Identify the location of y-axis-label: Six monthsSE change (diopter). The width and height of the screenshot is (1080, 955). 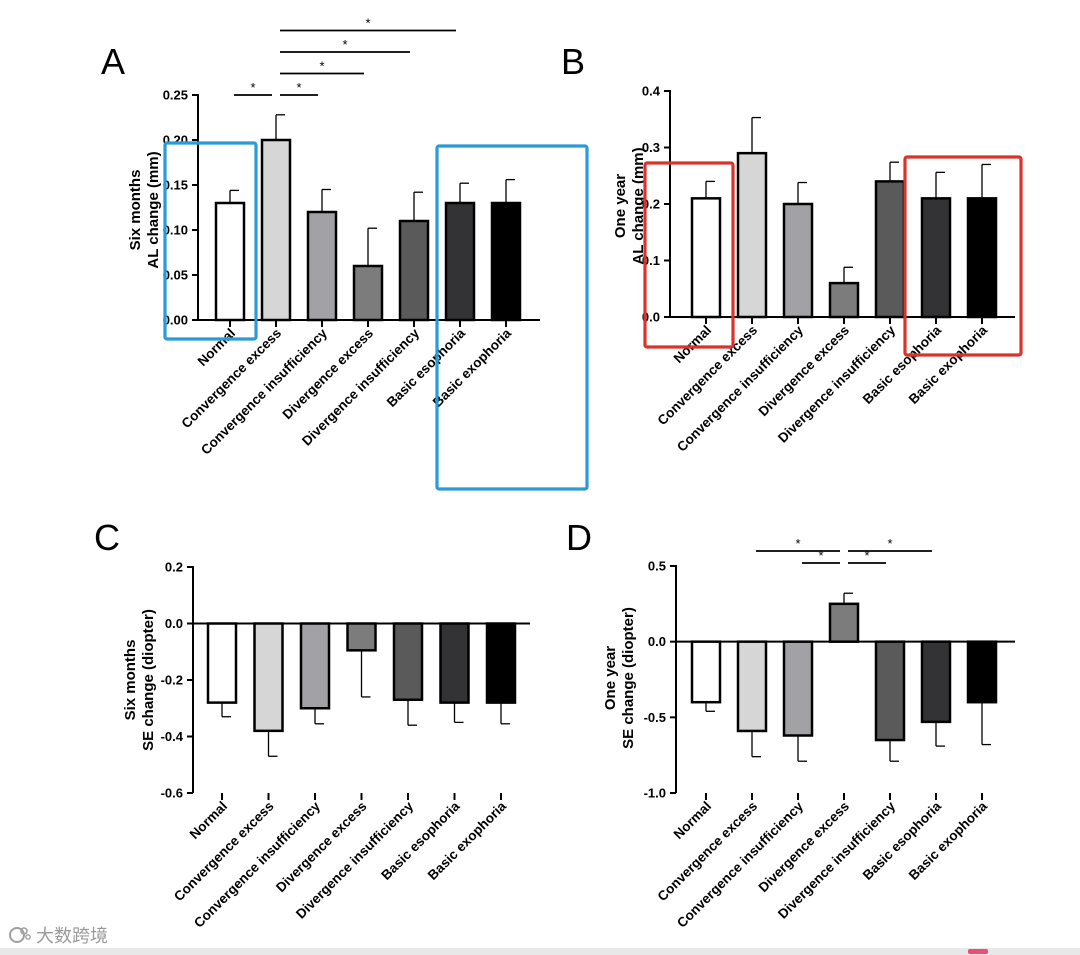
(139, 680).